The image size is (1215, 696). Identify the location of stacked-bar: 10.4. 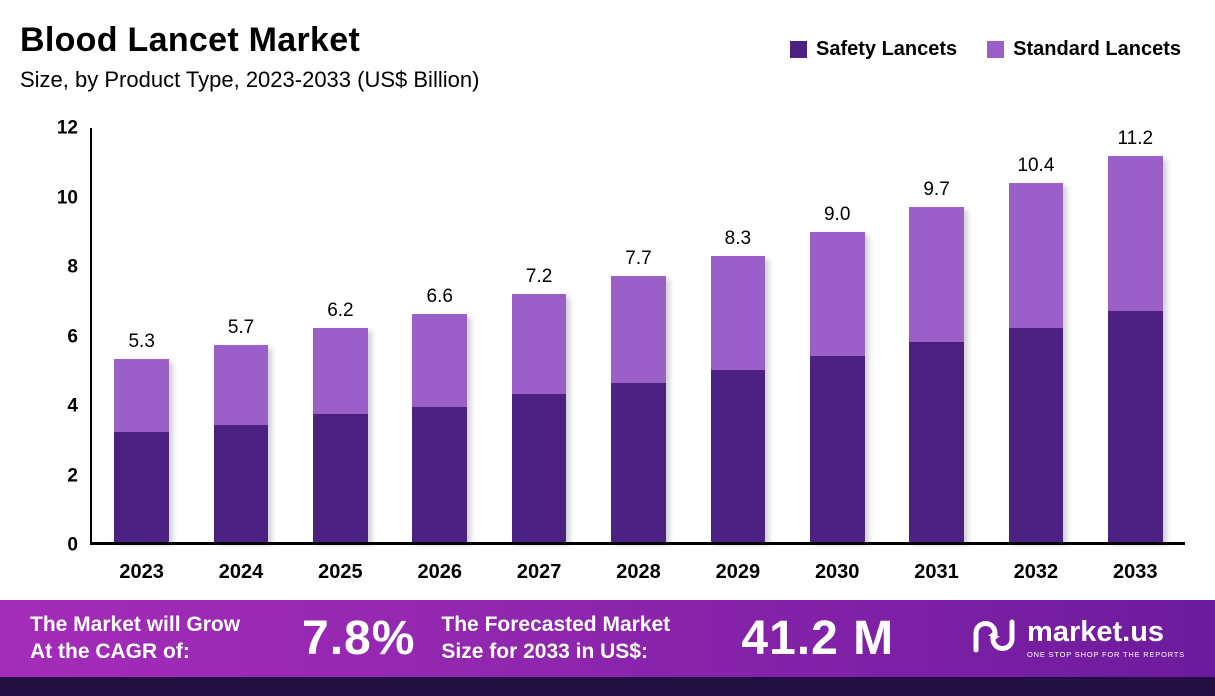
(1036, 348).